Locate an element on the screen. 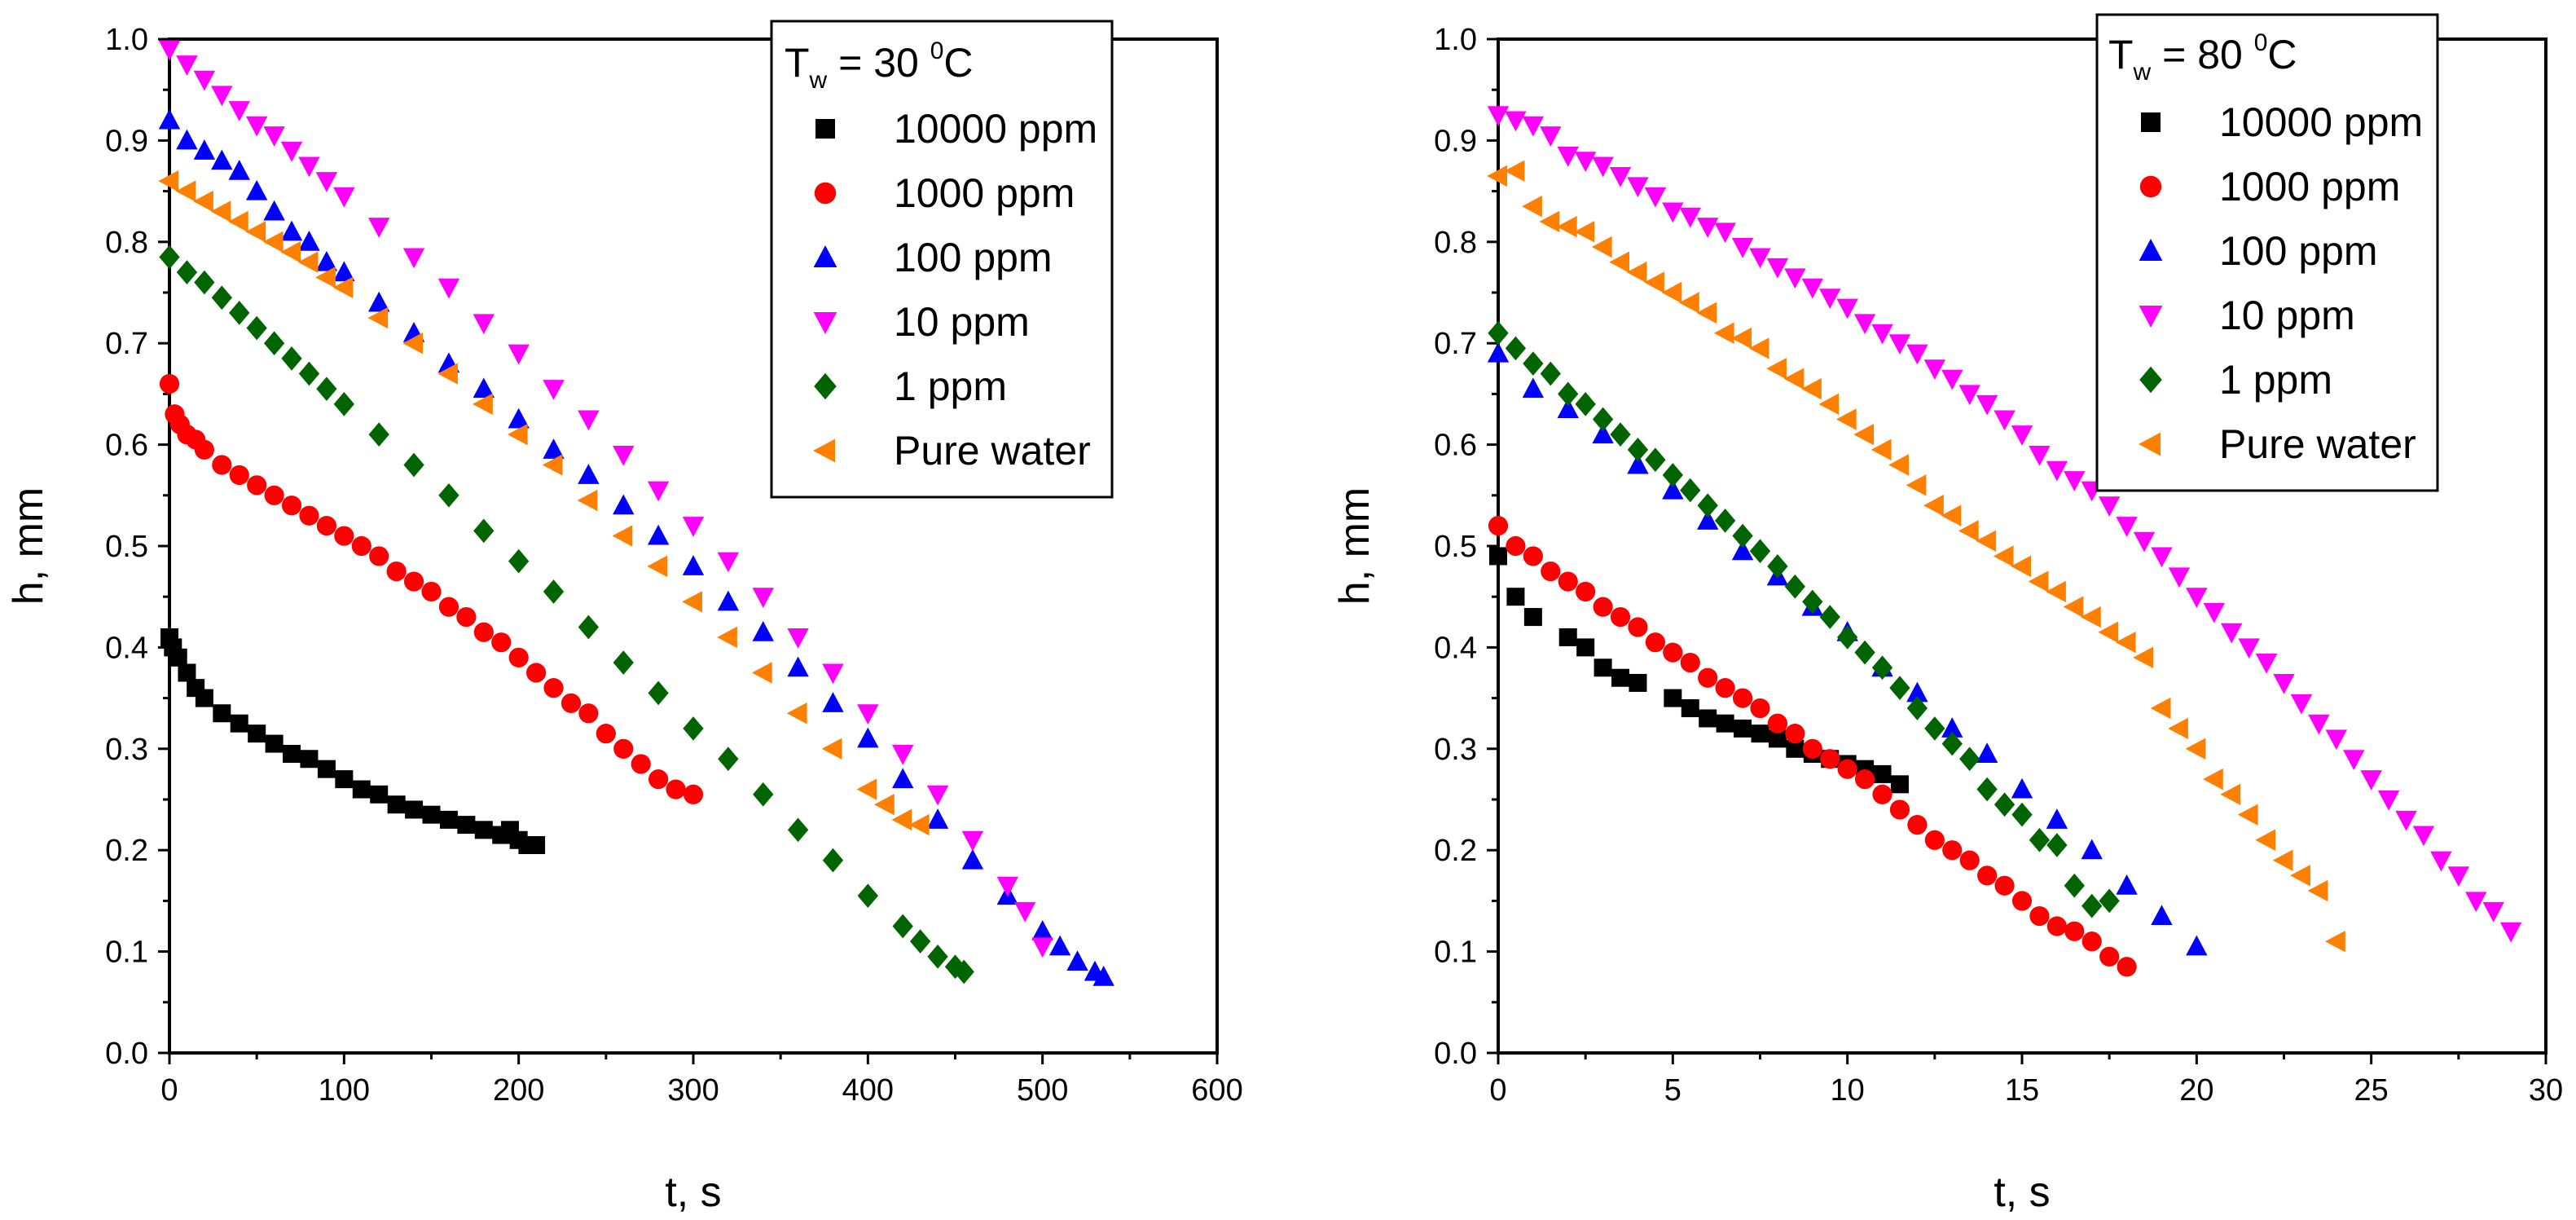 The image size is (2576, 1220). y-tick-label: 0.5 is located at coordinates (1455, 547).